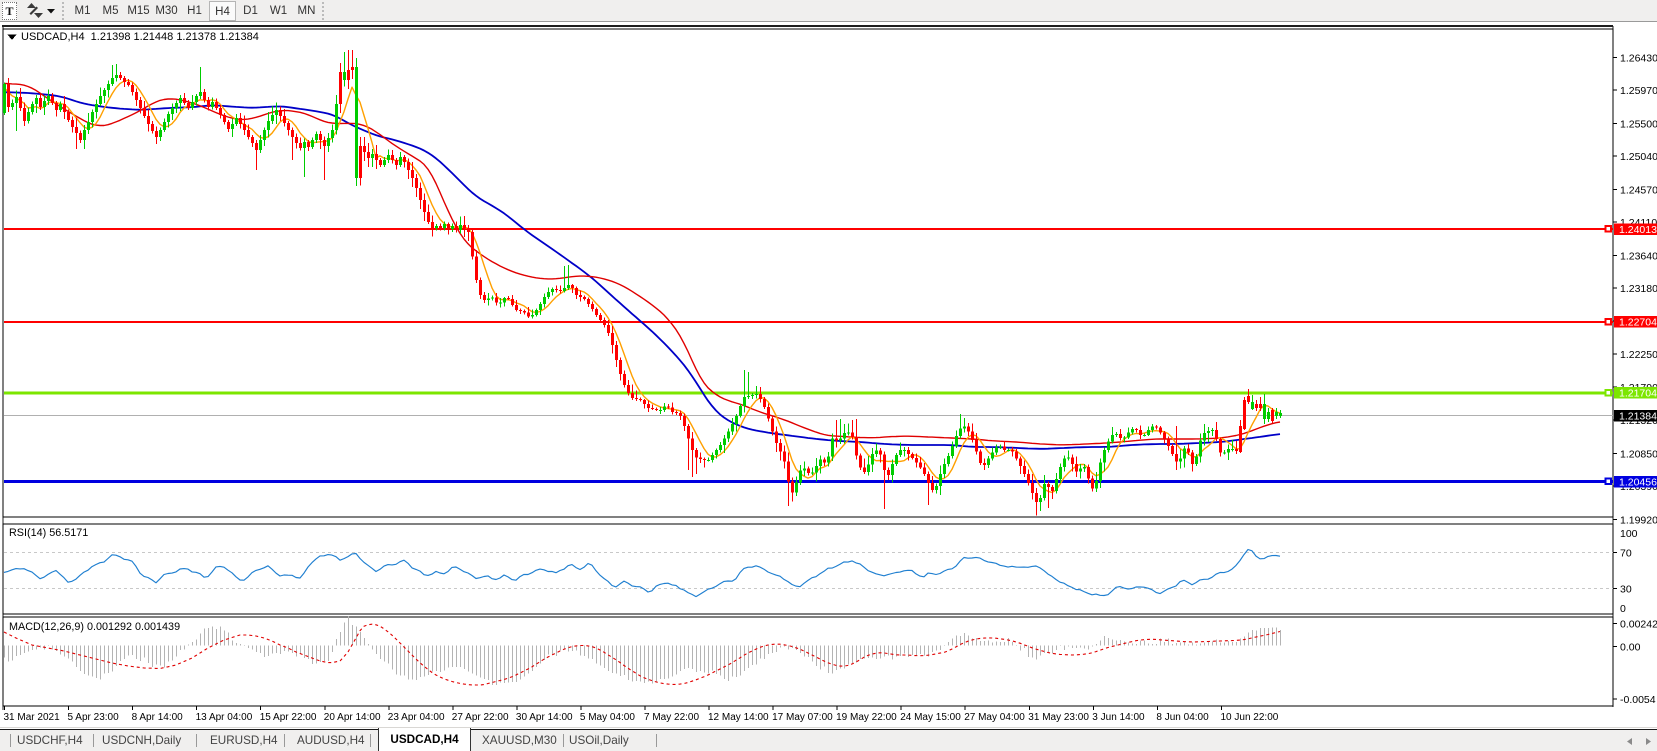  What do you see at coordinates (1638, 625) in the screenshot?
I see `svg-text: 0.002429` at bounding box center [1638, 625].